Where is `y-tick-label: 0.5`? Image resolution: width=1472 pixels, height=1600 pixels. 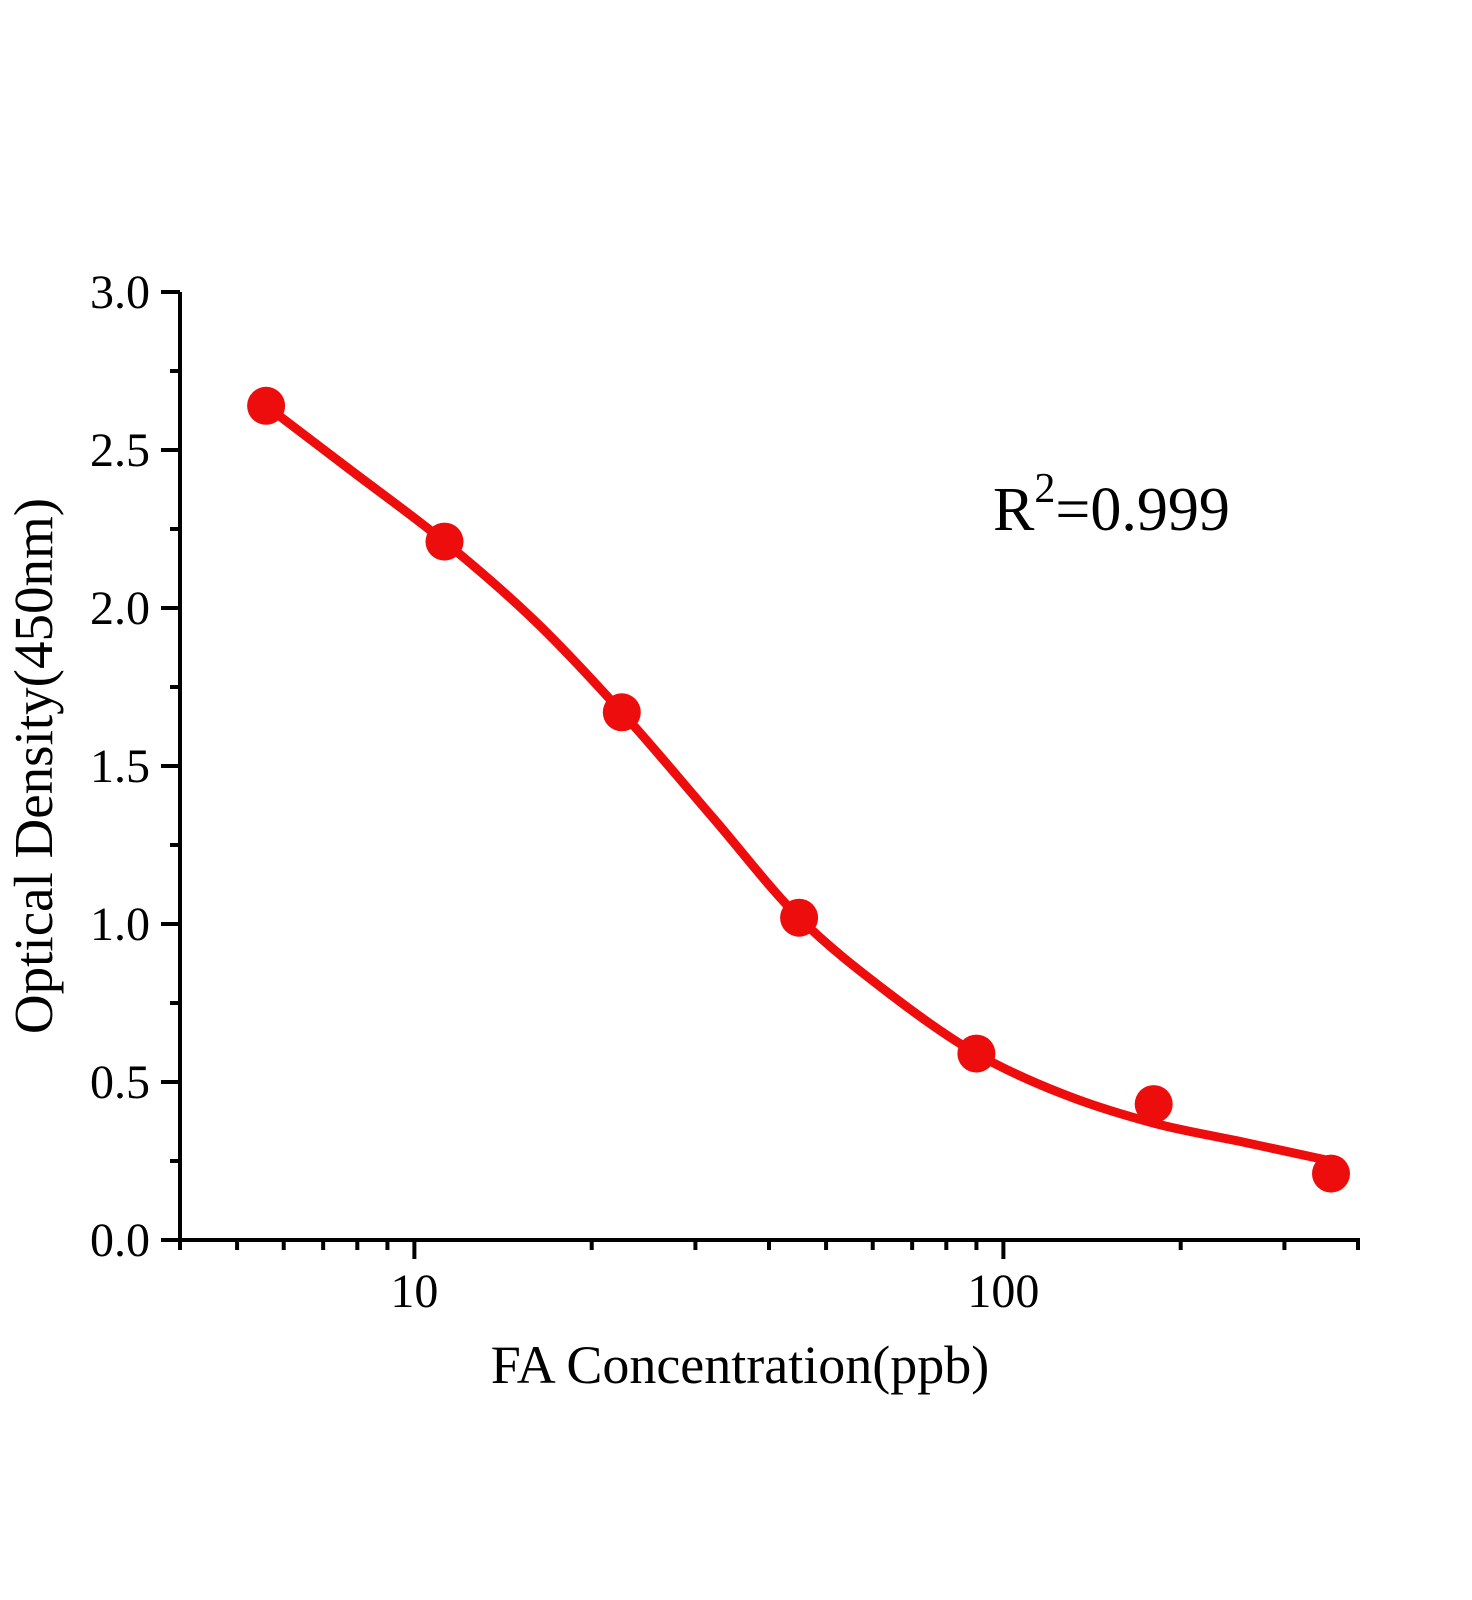 y-tick-label: 0.5 is located at coordinates (120, 1082).